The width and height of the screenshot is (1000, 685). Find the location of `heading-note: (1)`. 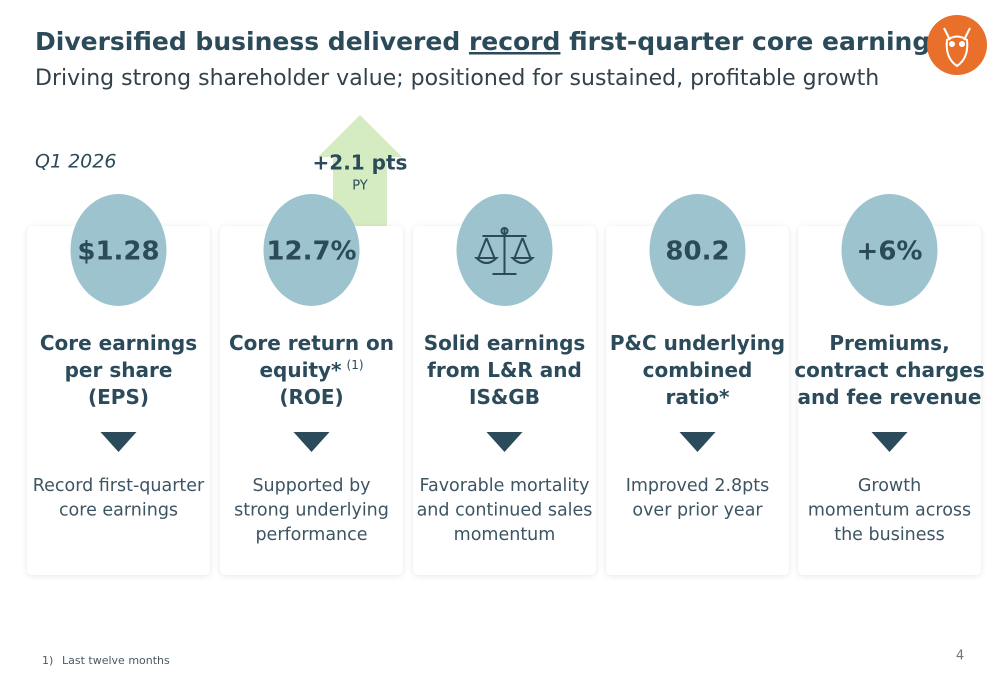

heading-note: (1) is located at coordinates (355, 365).